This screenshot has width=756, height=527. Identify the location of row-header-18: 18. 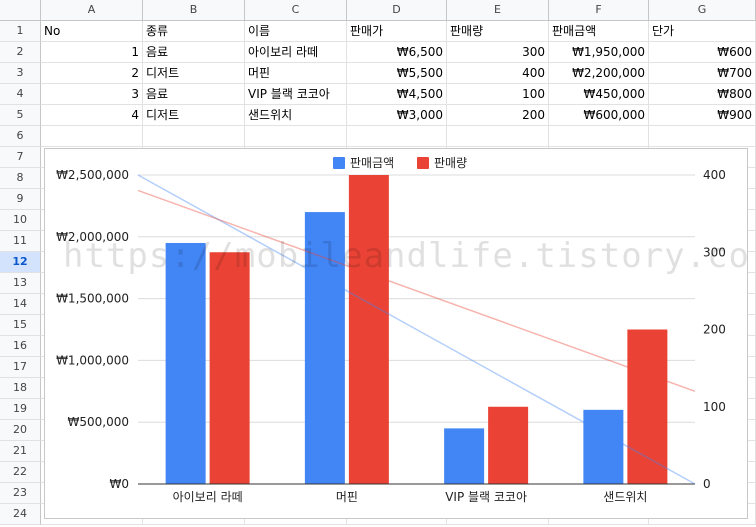
(20, 388).